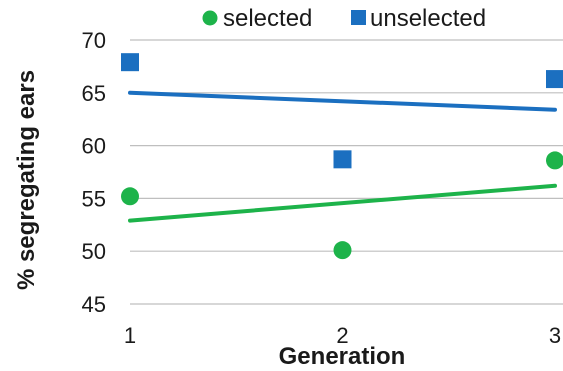 The image size is (563, 371). I want to click on point-unselected-gen2, so click(342, 159).